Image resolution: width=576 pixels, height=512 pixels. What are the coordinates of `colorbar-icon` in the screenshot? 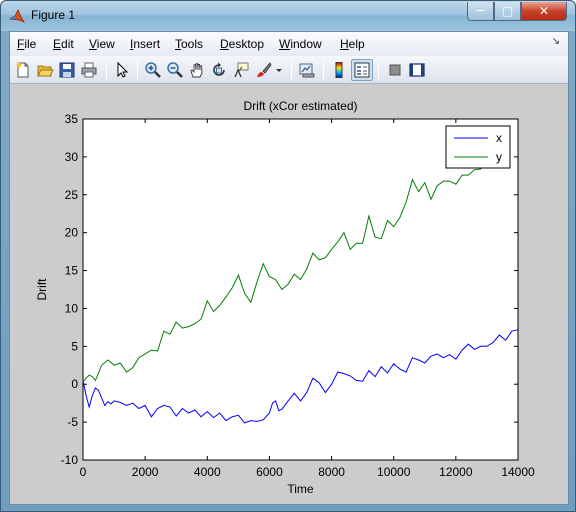 It's located at (339, 70).